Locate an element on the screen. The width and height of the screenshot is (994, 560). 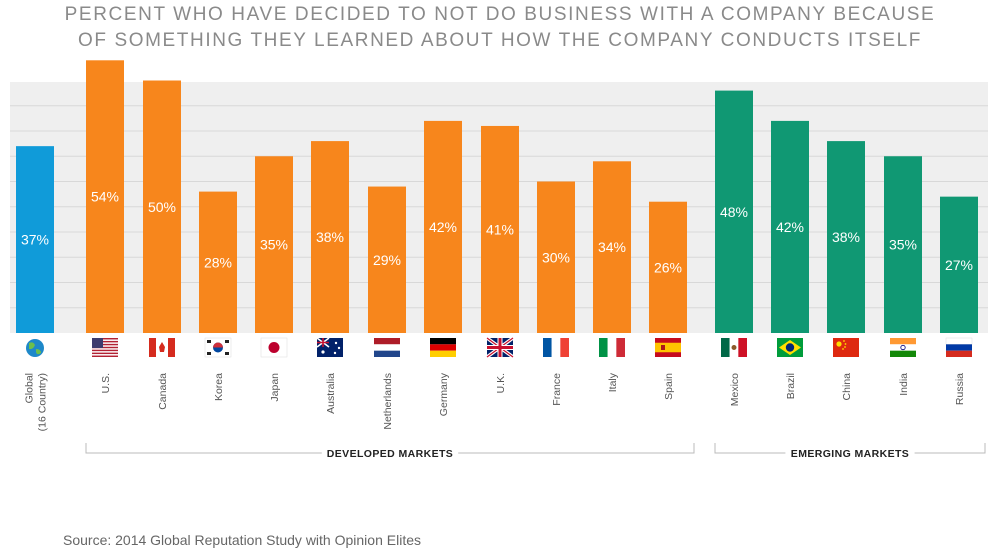
bracket-line-right is located at coordinates (950, 448).